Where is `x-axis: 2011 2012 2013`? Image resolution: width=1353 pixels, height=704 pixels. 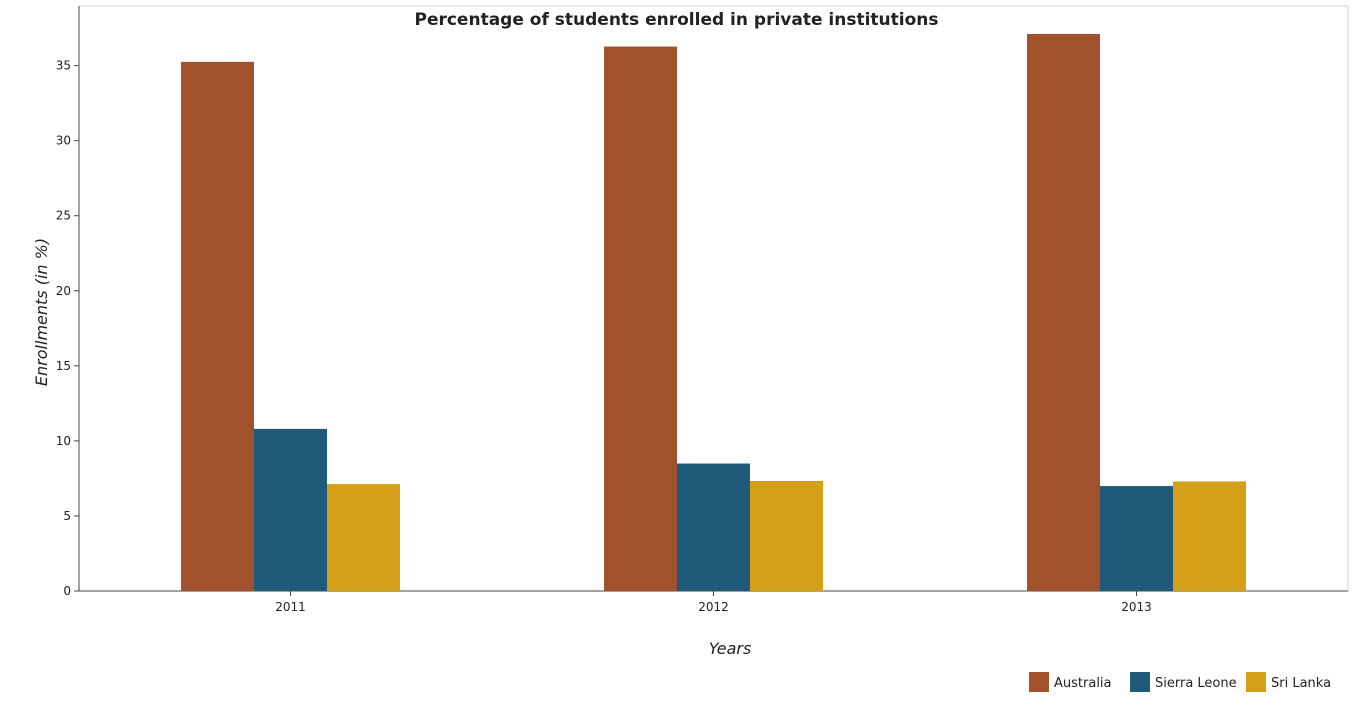 x-axis: 2011 2012 2013 is located at coordinates (713, 602).